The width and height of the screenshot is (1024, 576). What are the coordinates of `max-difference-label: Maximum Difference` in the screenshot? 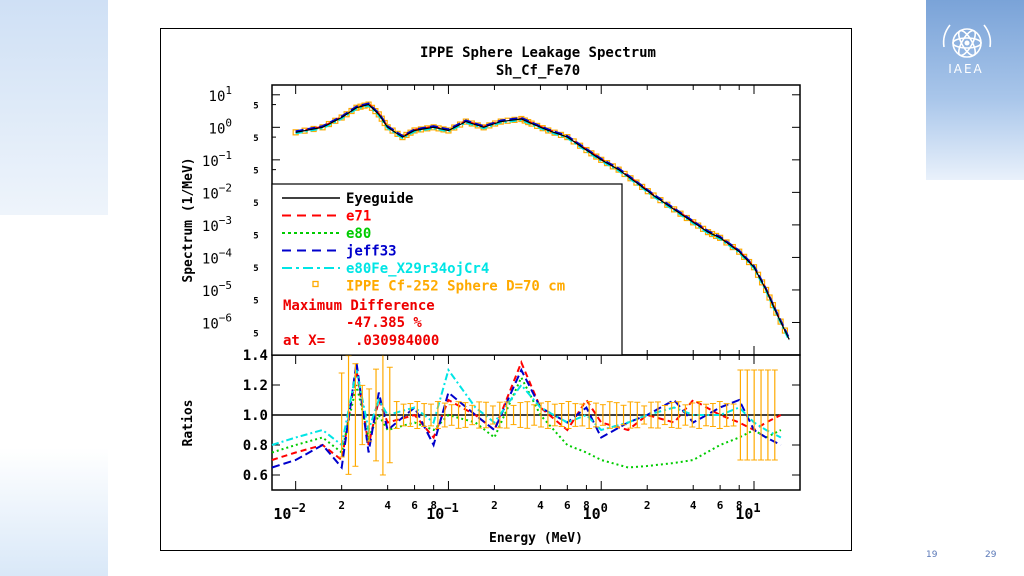 It's located at (359, 306).